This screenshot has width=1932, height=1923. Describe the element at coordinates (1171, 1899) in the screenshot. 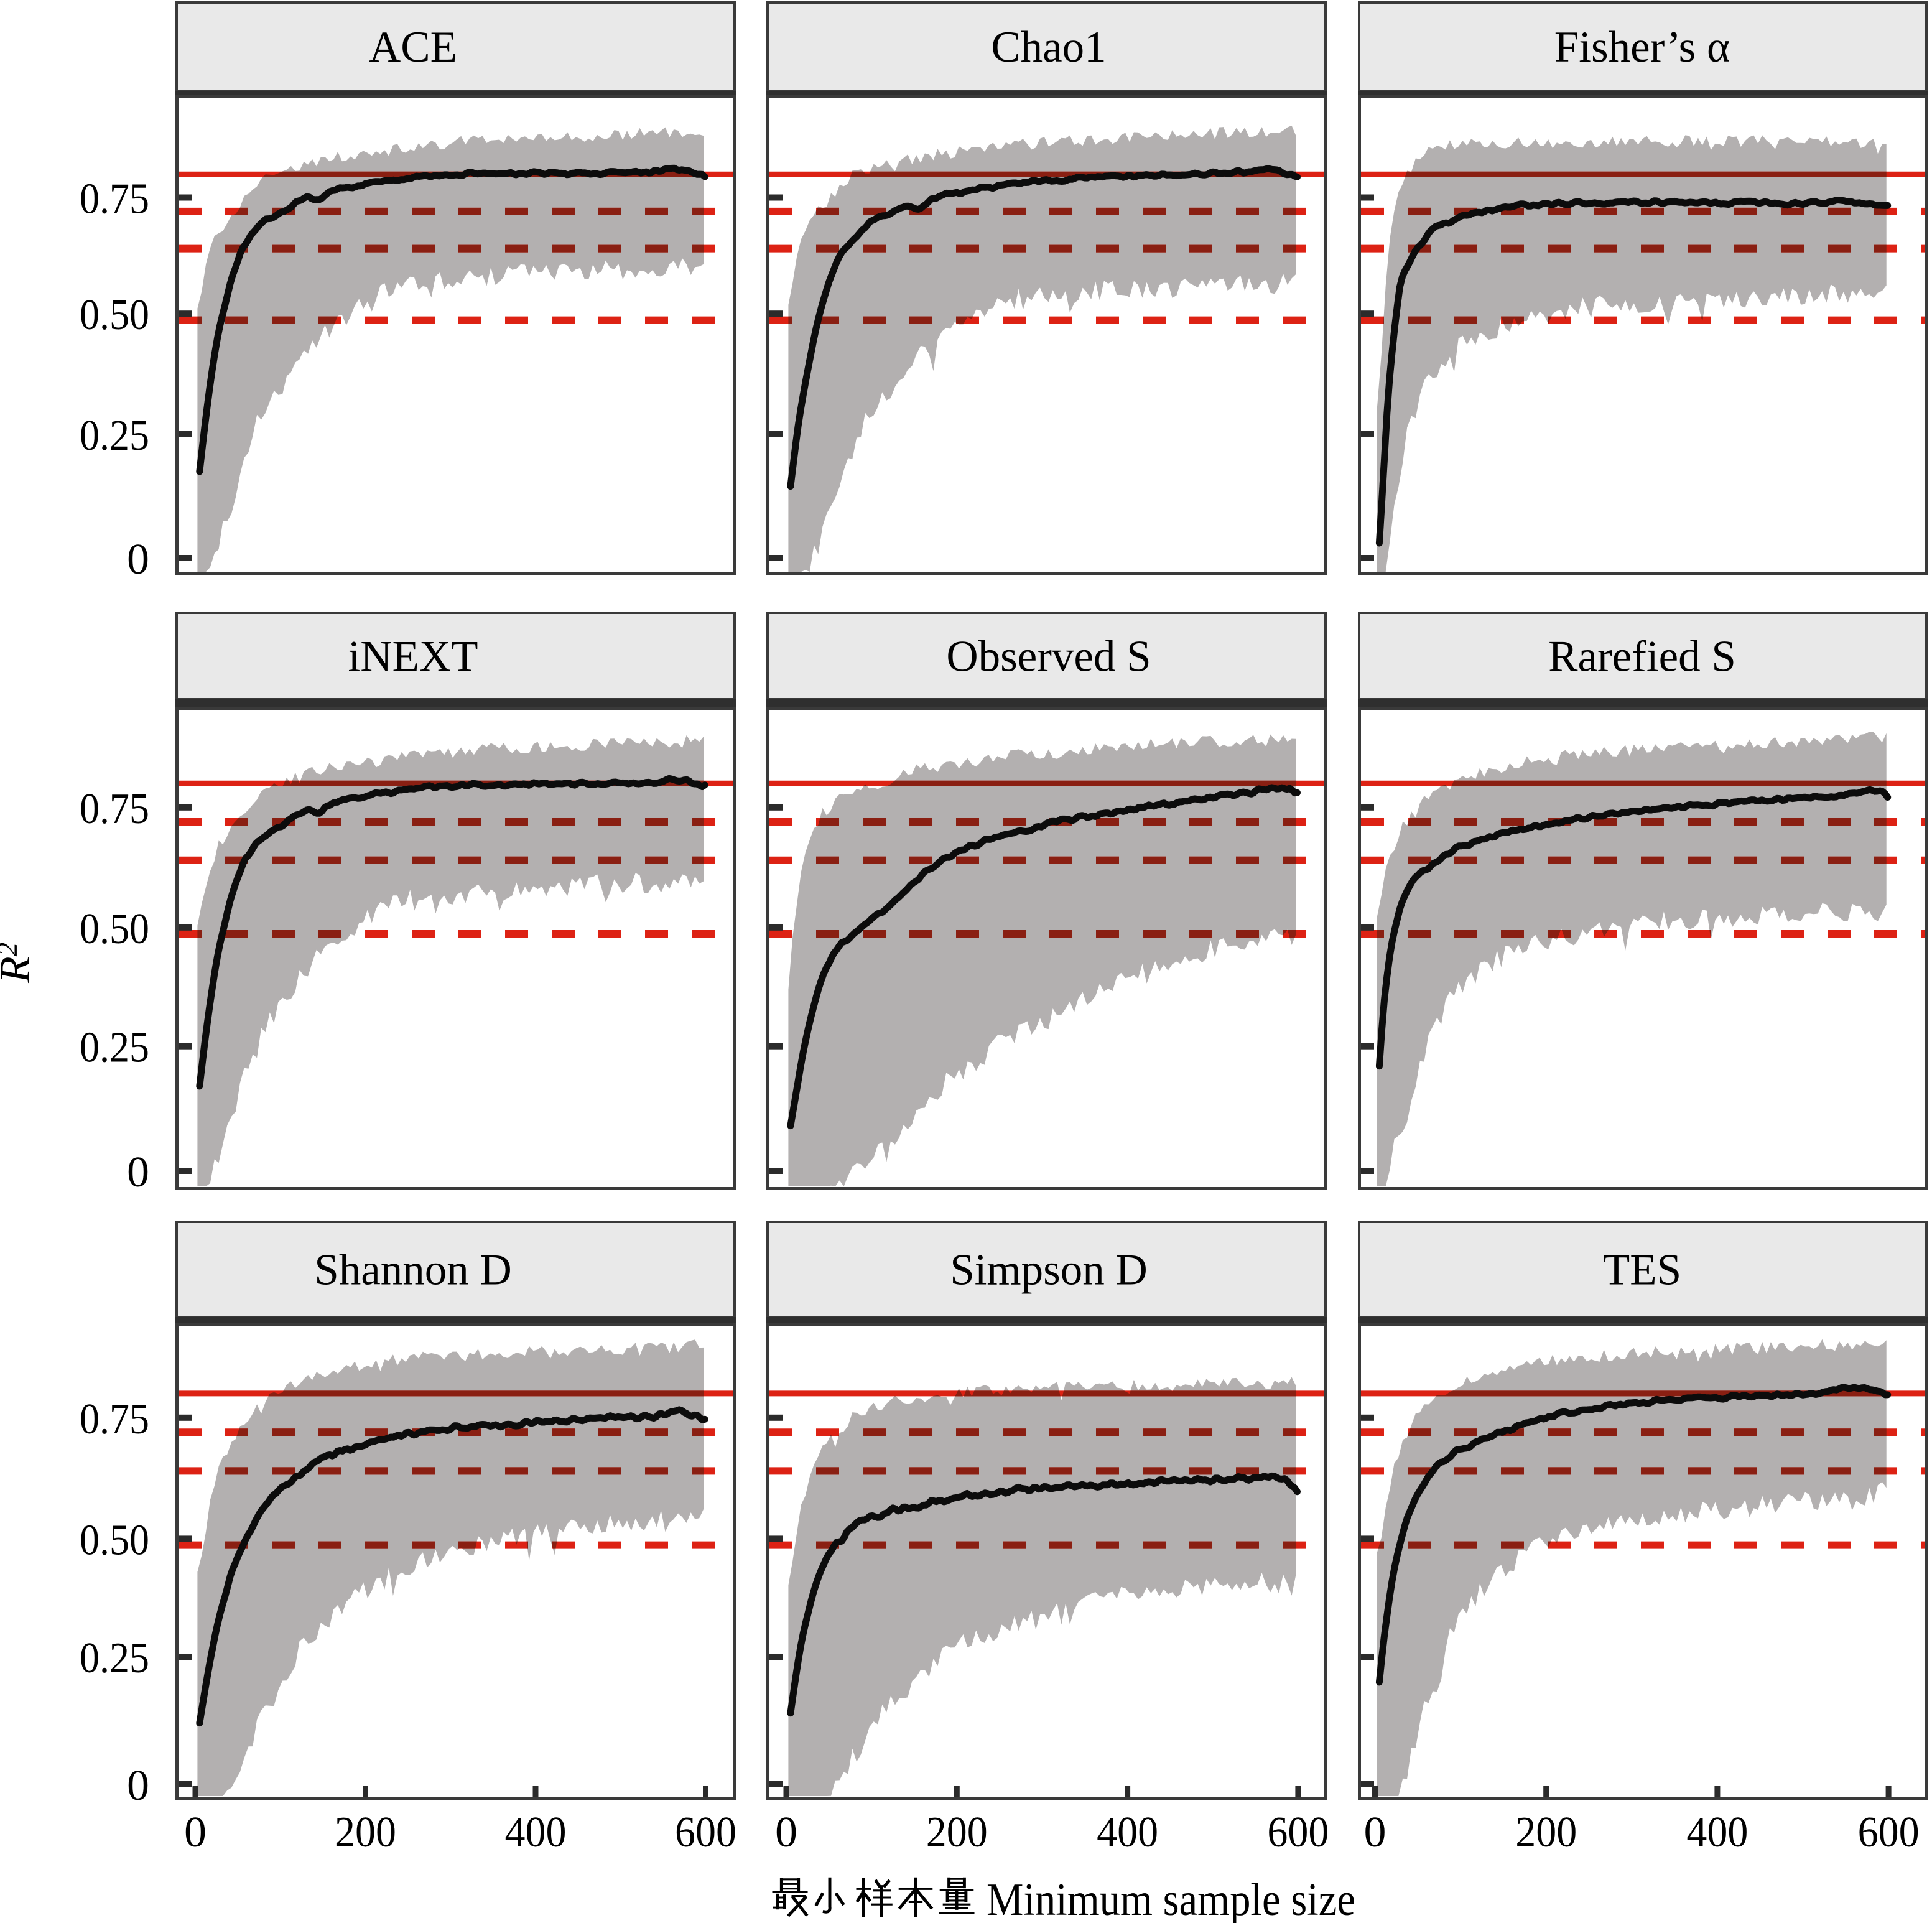

I see `svg-text: Minimum sample size` at that location.